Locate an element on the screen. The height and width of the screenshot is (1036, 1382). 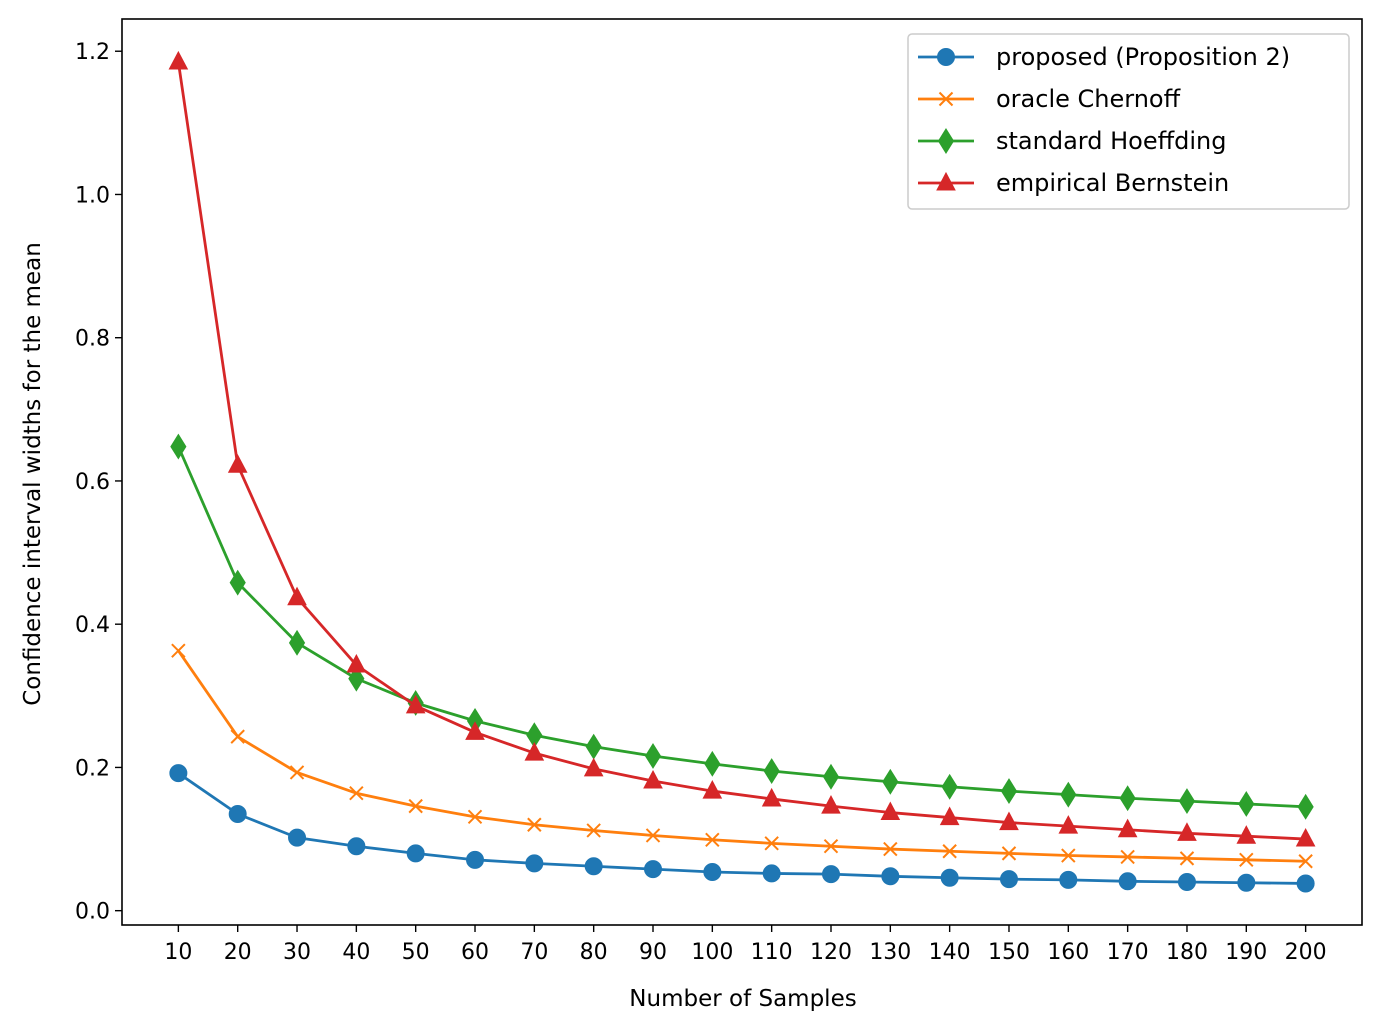
series-line is located at coordinates (741, 828).